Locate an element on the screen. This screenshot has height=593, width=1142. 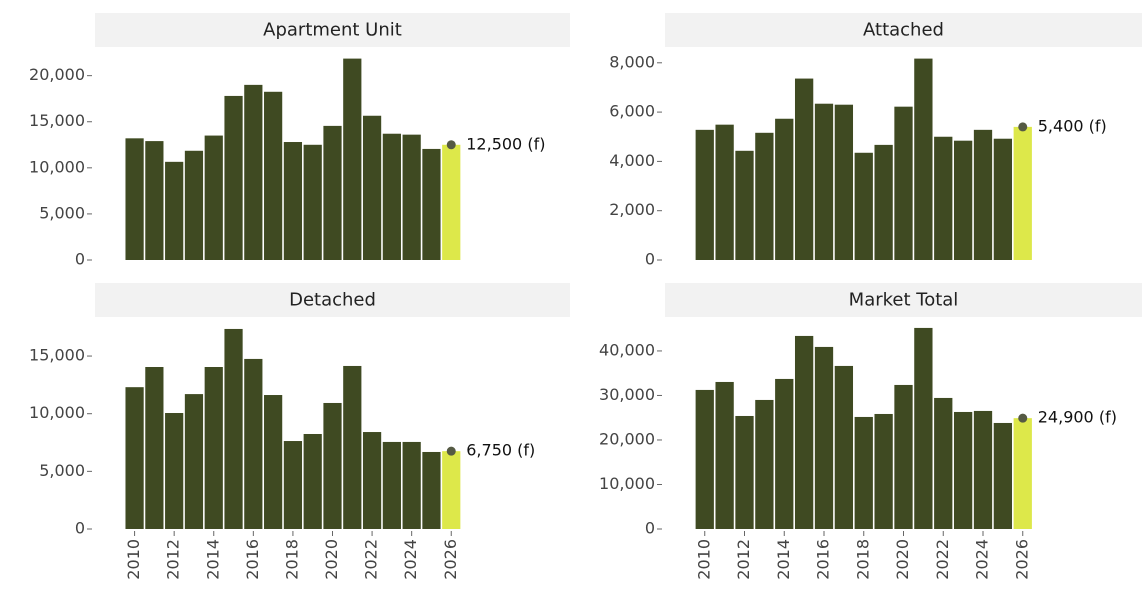
y-tick-label: 10,000 is located at coordinates (57, 166).